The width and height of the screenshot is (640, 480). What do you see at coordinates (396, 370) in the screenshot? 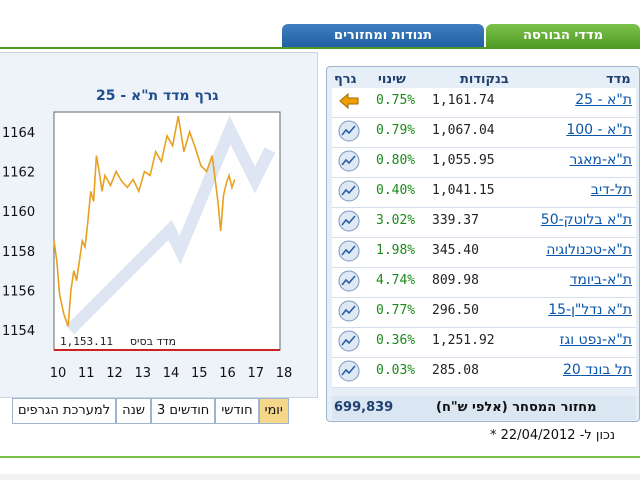
I see `index-change: 0.03%` at bounding box center [396, 370].